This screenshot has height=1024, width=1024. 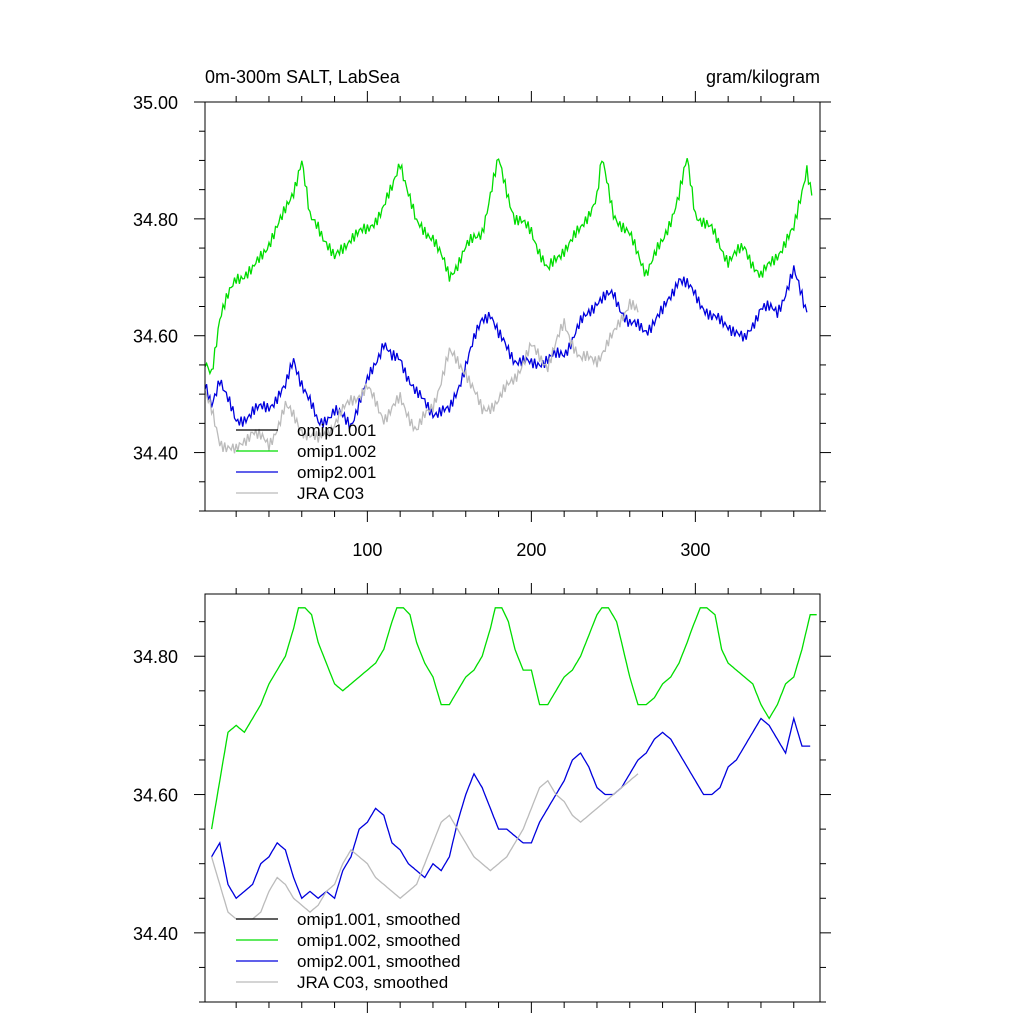 I want to click on legend-label-2: omip2.001, smoothed, so click(x=379, y=961).